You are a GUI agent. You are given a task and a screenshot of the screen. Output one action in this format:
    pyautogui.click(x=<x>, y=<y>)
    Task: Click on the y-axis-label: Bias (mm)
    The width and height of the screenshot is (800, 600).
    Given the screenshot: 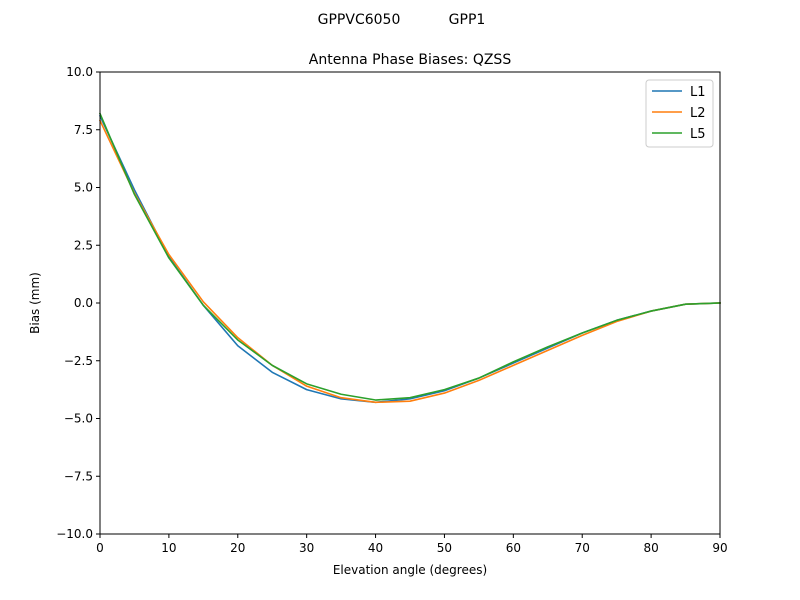 What is the action you would take?
    pyautogui.click(x=35, y=303)
    